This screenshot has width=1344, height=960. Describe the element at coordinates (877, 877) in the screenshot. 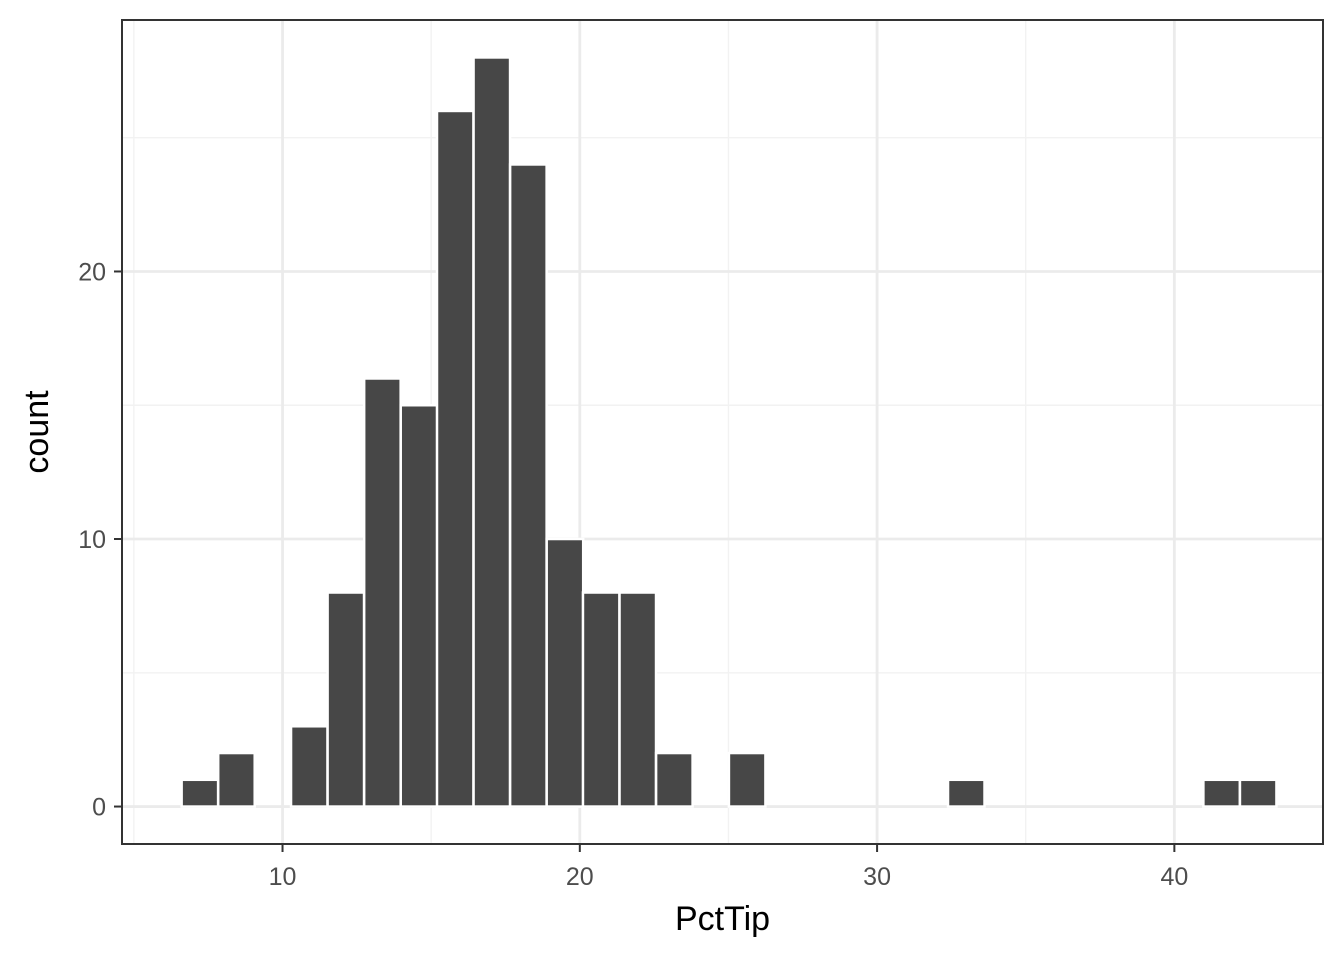

I see `x-tick-label: 30` at that location.